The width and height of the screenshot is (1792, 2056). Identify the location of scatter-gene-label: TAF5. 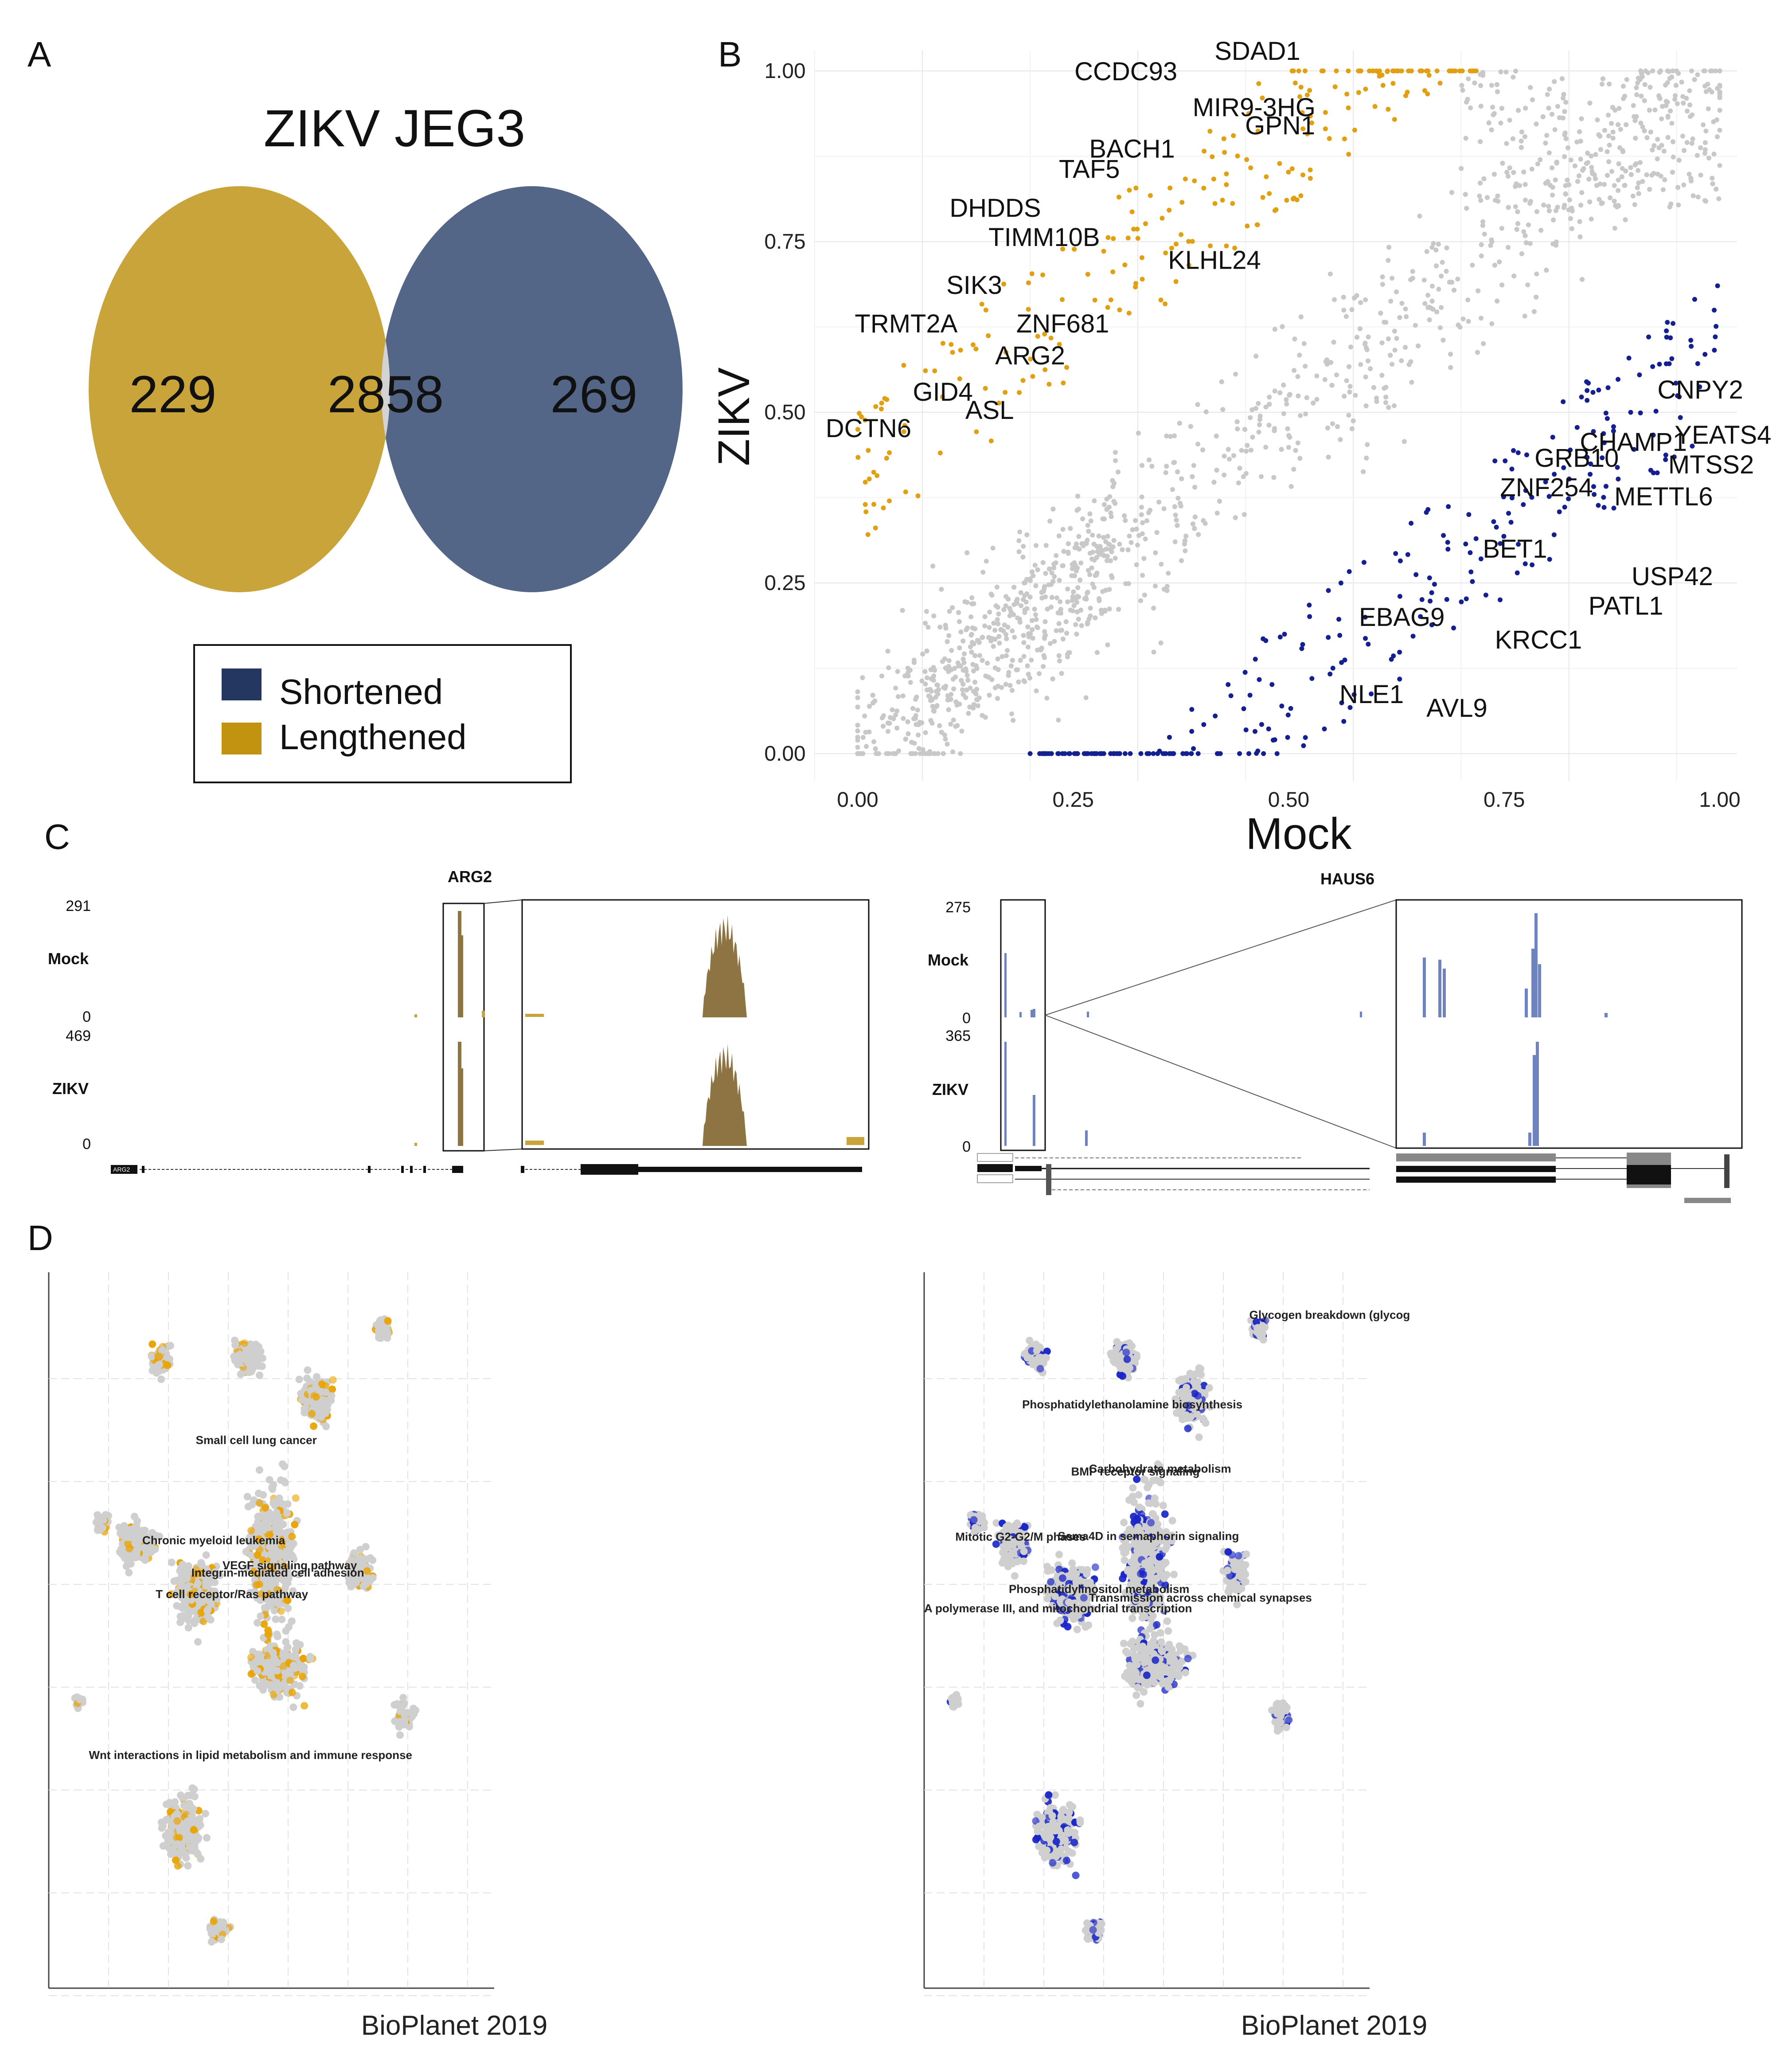
(1089, 169).